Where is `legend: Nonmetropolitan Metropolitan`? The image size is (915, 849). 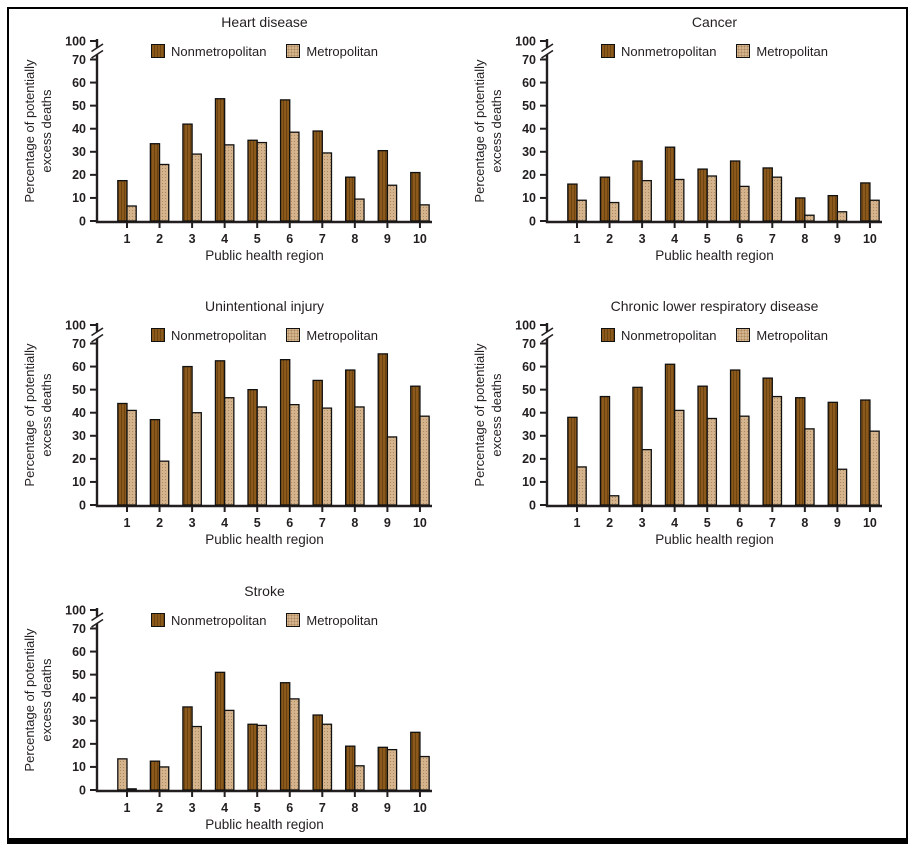
legend: Nonmetropolitan Metropolitan is located at coordinates (264, 620).